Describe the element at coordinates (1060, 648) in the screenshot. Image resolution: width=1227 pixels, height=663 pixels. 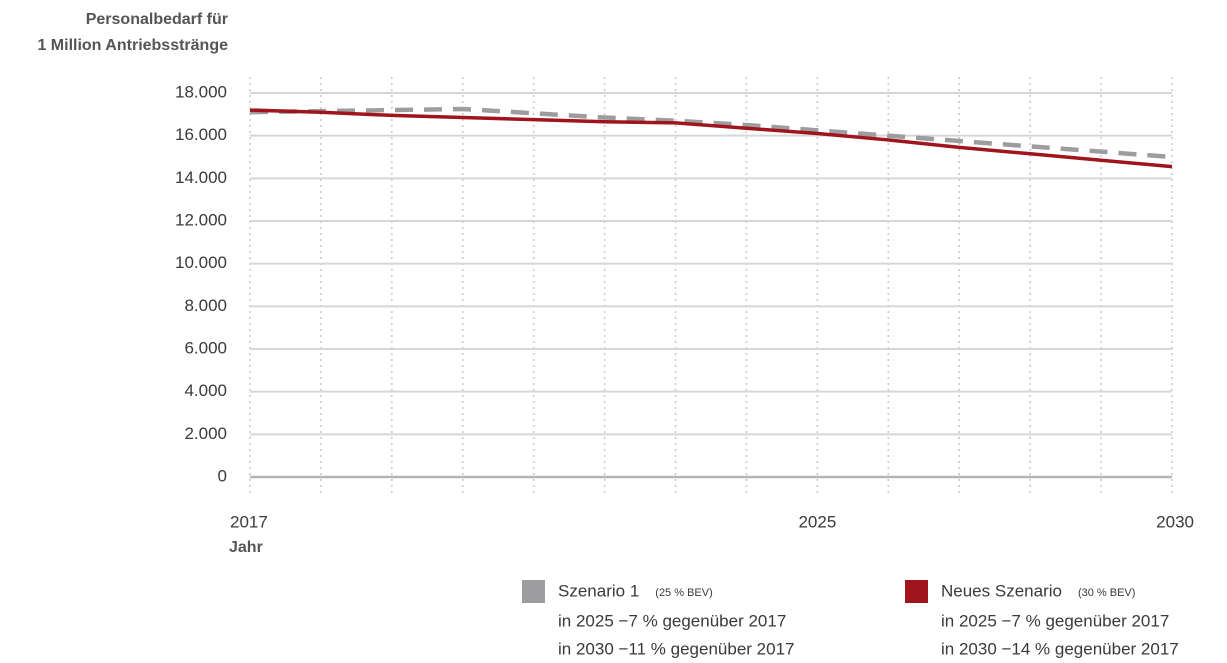
I see `legend-annotation: in 2030 −14 % gegenüber 2017` at that location.